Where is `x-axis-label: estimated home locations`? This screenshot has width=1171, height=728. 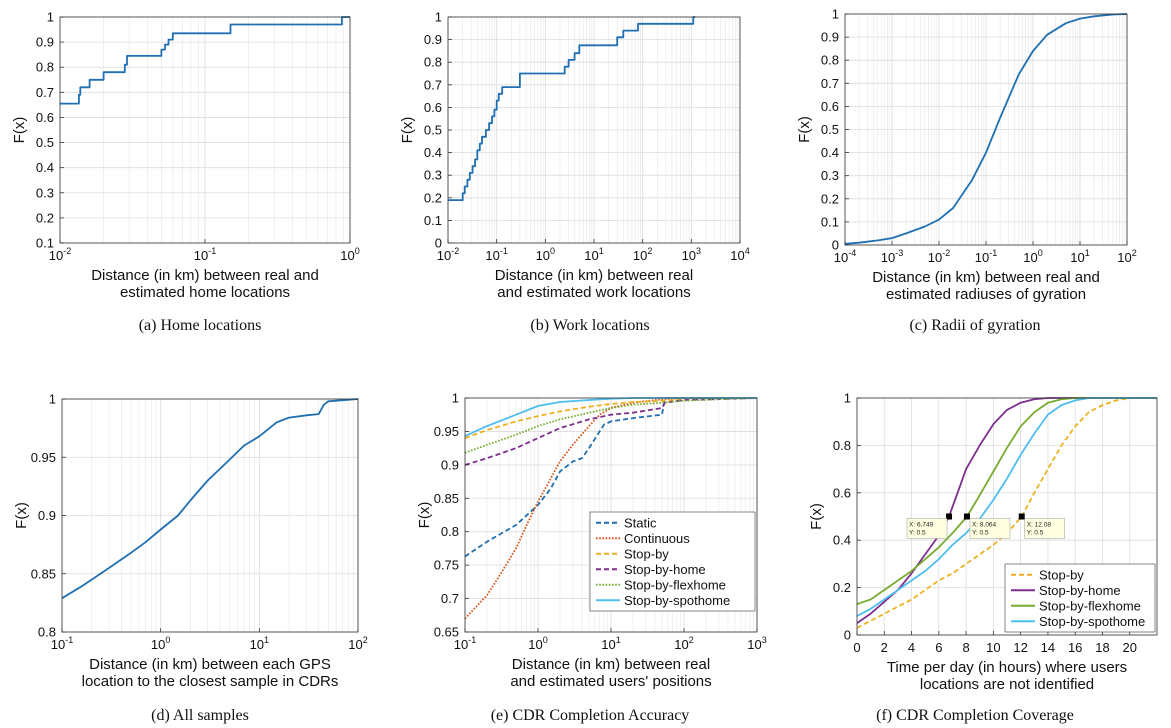 x-axis-label: estimated home locations is located at coordinates (205, 292).